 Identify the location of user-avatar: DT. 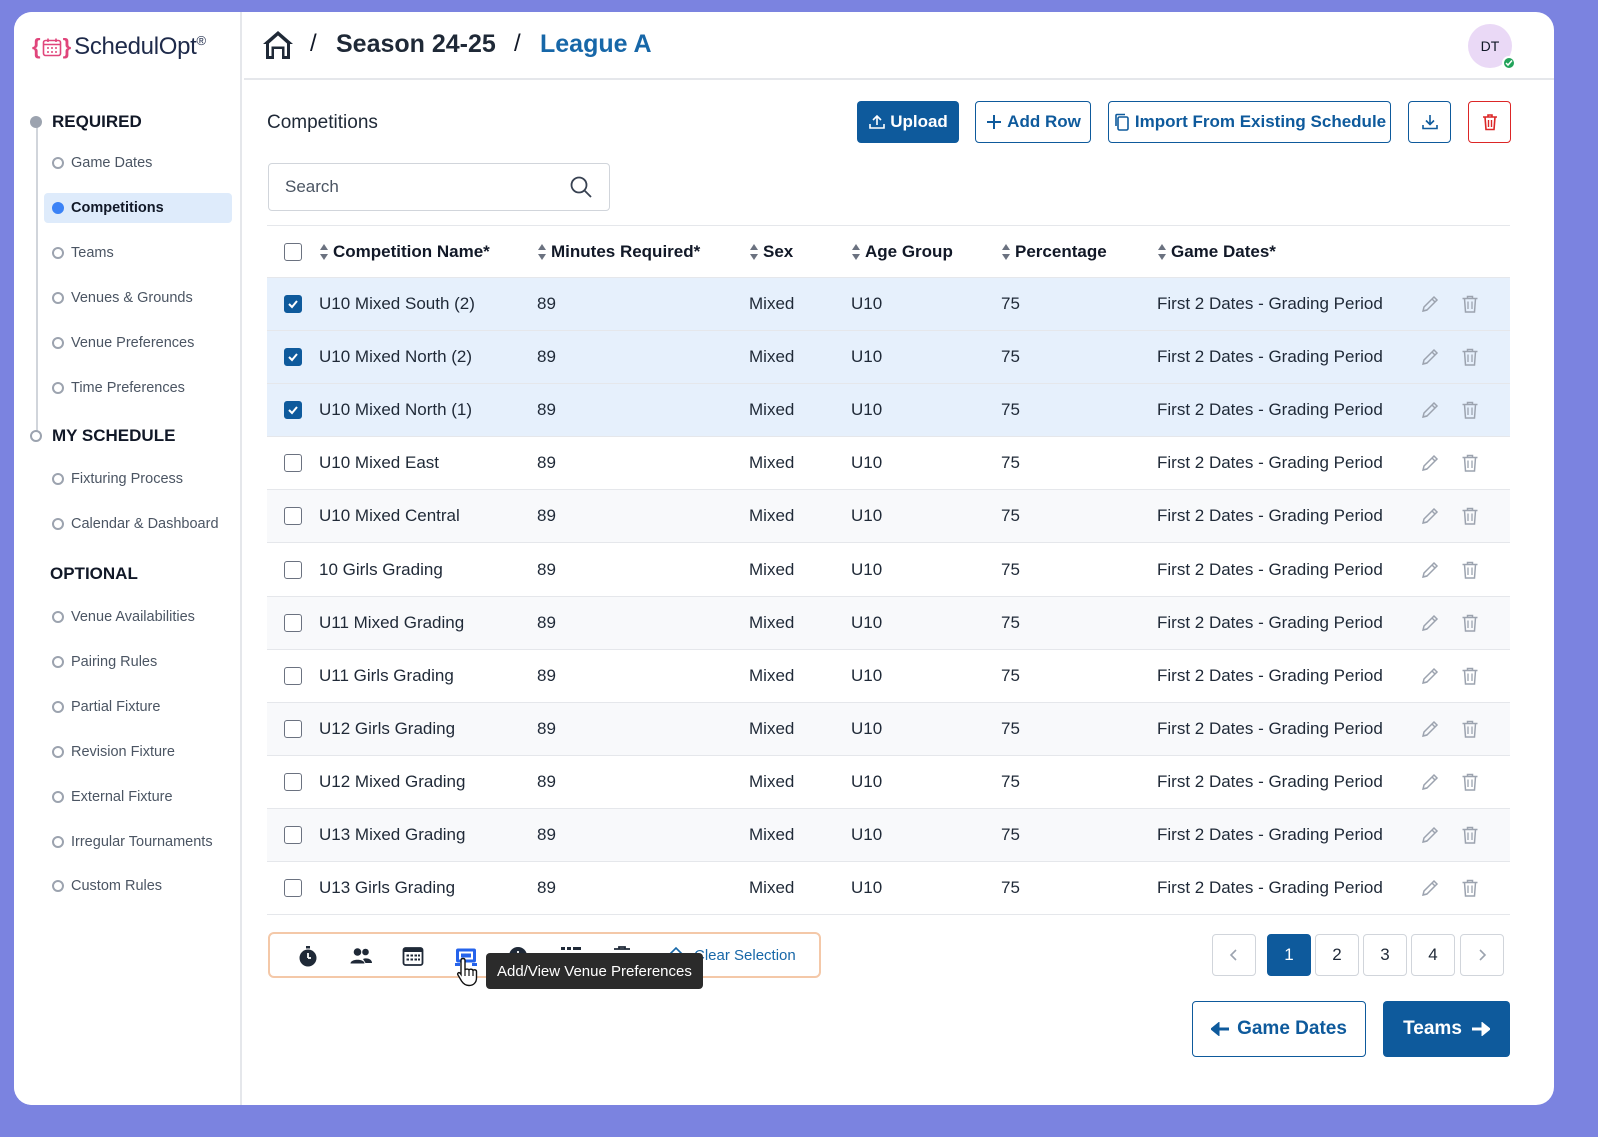
(1492, 47).